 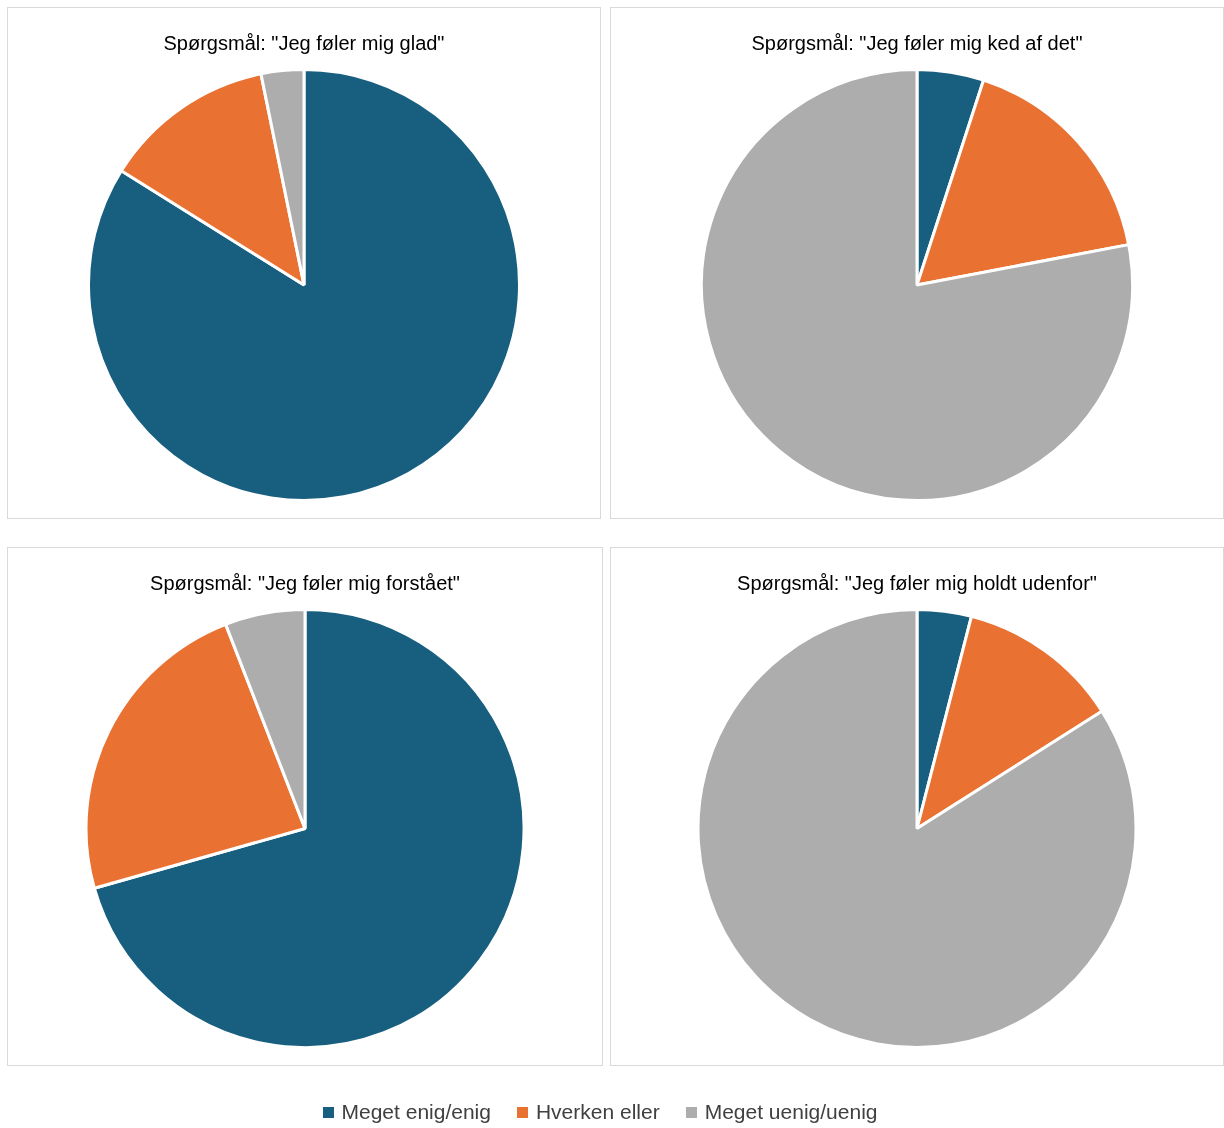 What do you see at coordinates (917, 42) in the screenshot?
I see `chart-title: Spørgsmål: "Jeg føler mig ked af det"` at bounding box center [917, 42].